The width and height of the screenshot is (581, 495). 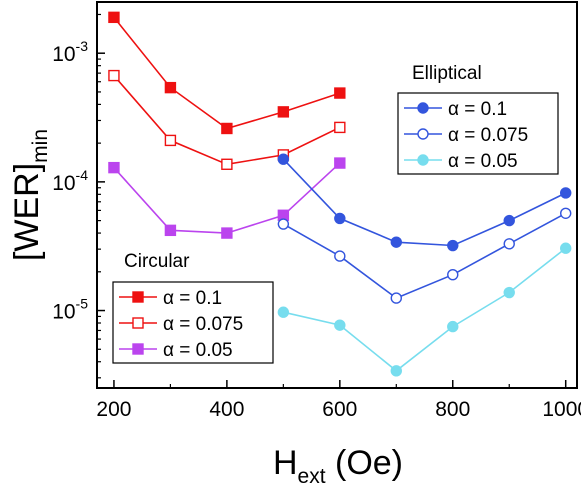 I want to click on y-axis-title: [WER]min, so click(x=30, y=195).